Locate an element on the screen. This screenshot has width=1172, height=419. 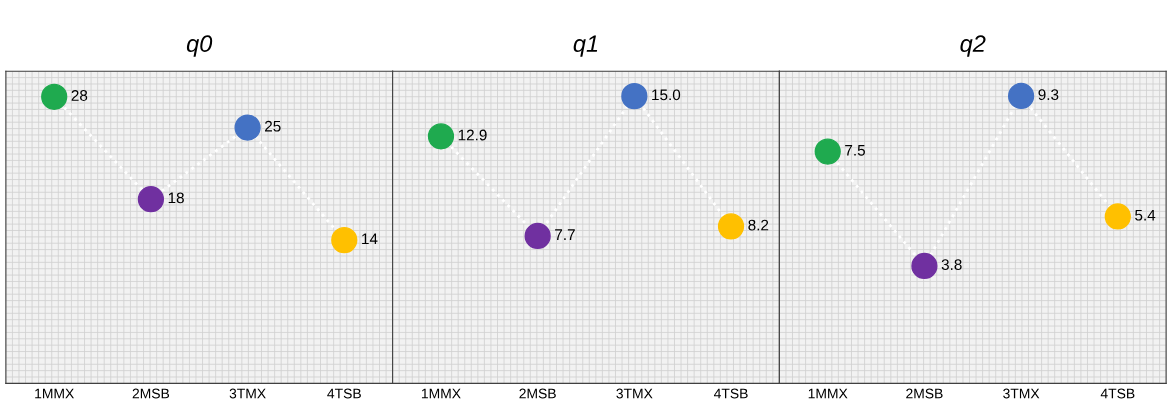
data-label: 15.0 is located at coordinates (666, 95).